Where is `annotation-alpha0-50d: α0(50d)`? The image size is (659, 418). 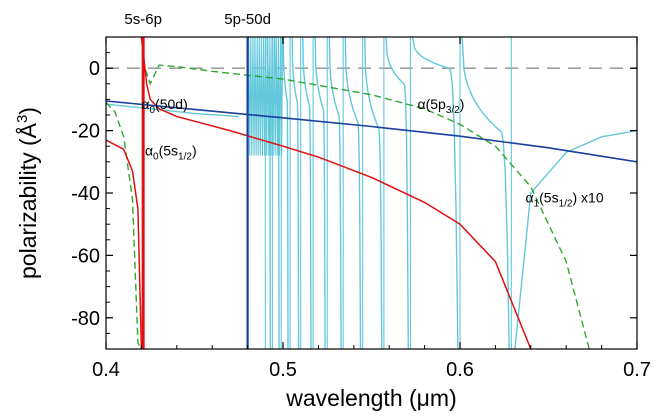 annotation-alpha0-50d: α0(50d) is located at coordinates (164, 106).